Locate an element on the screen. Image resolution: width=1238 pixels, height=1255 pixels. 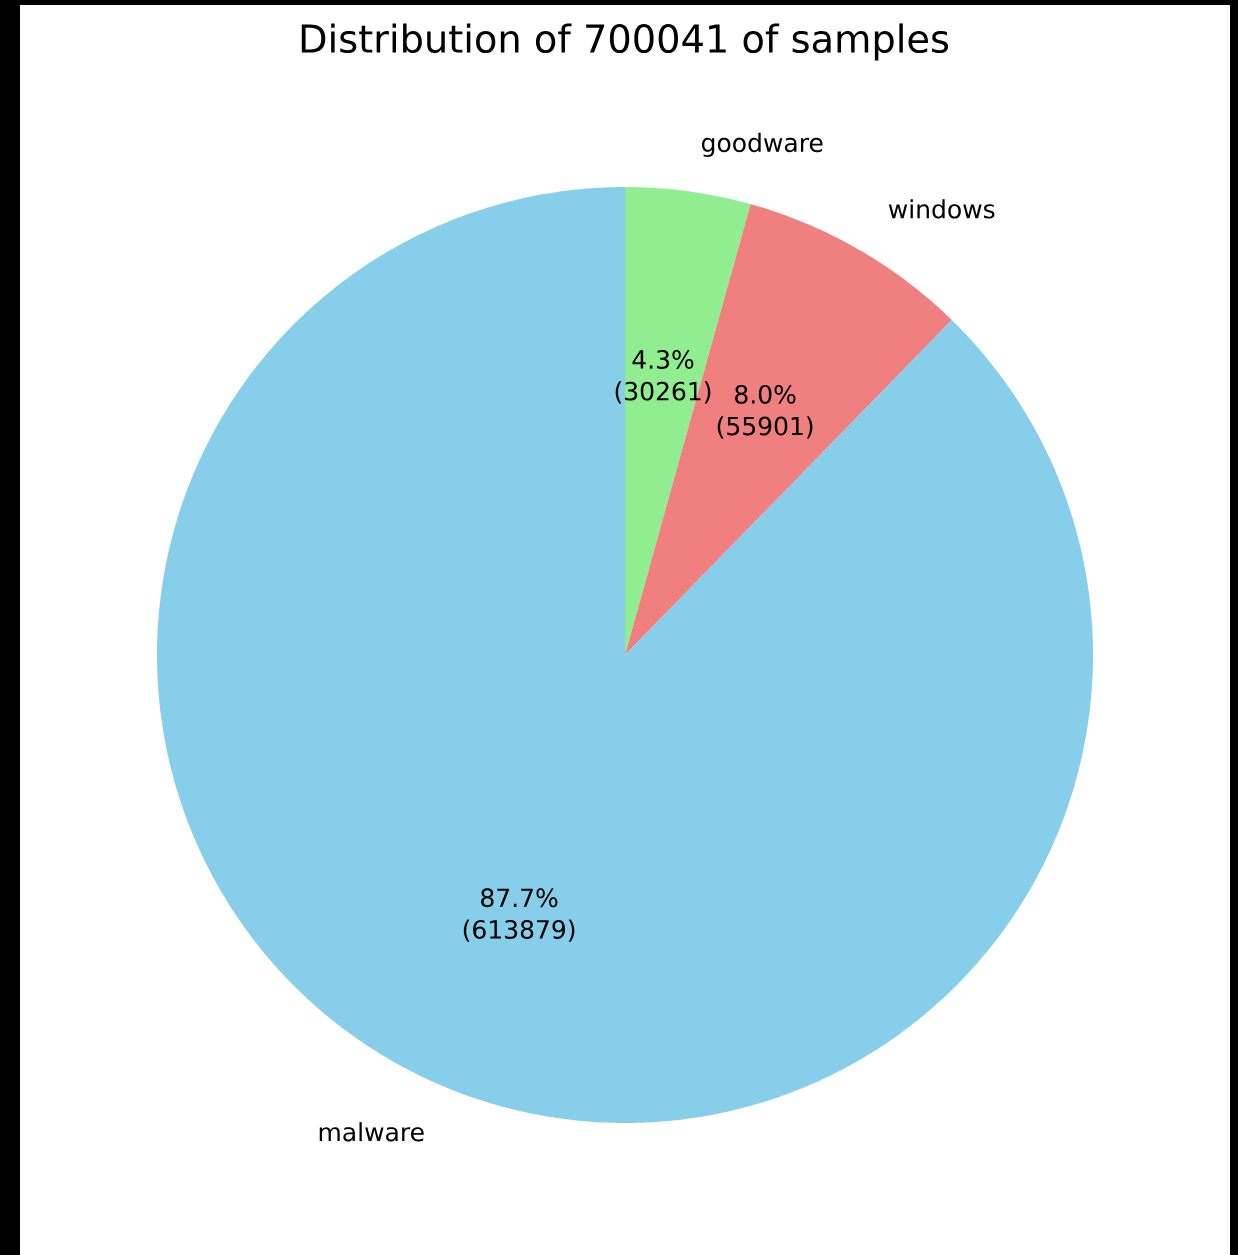
slice-label: malware is located at coordinates (371, 1132).